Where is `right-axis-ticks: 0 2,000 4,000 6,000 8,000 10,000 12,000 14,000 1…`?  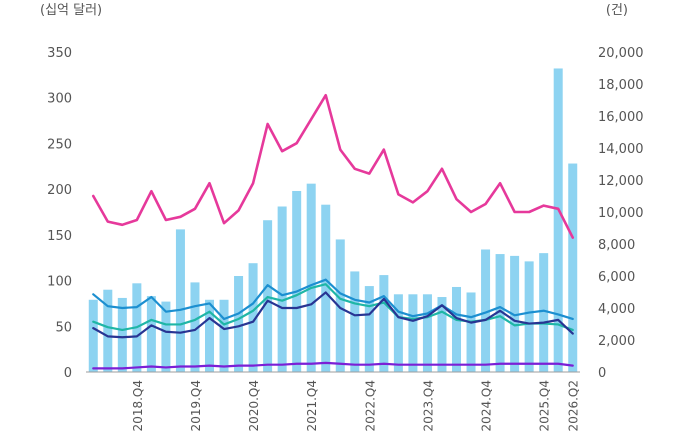
right-axis-ticks: 0 2,000 4,000 6,000 8,000 10,000 12,000 14,000 1… is located at coordinates (621, 213).